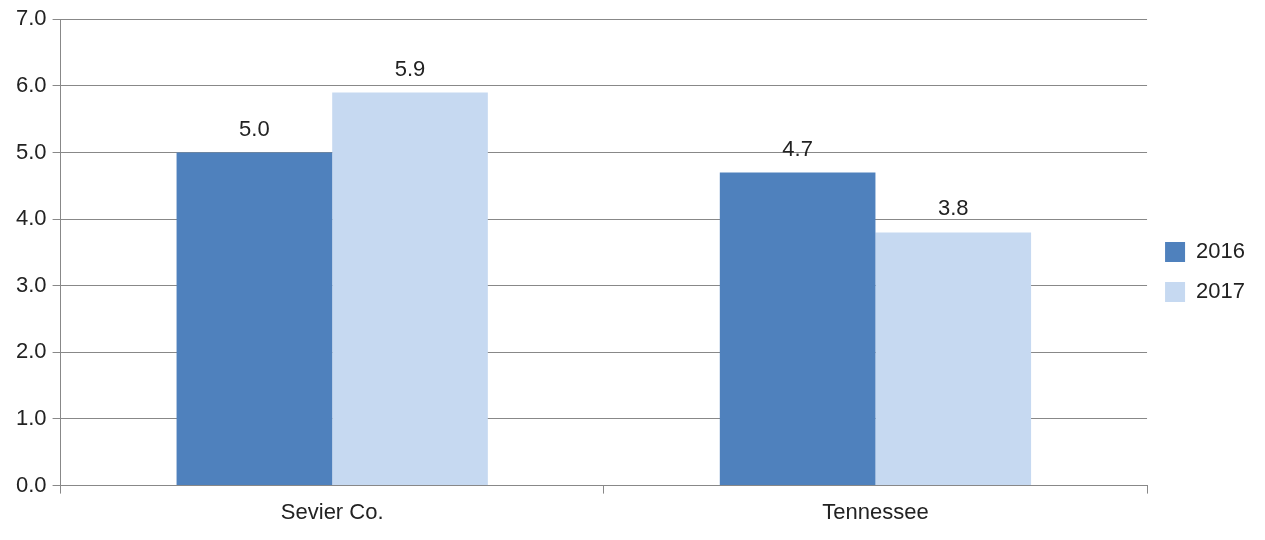 The image size is (1265, 540). Describe the element at coordinates (31, 18) in the screenshot. I see `y-tick-label: 7.0` at that location.